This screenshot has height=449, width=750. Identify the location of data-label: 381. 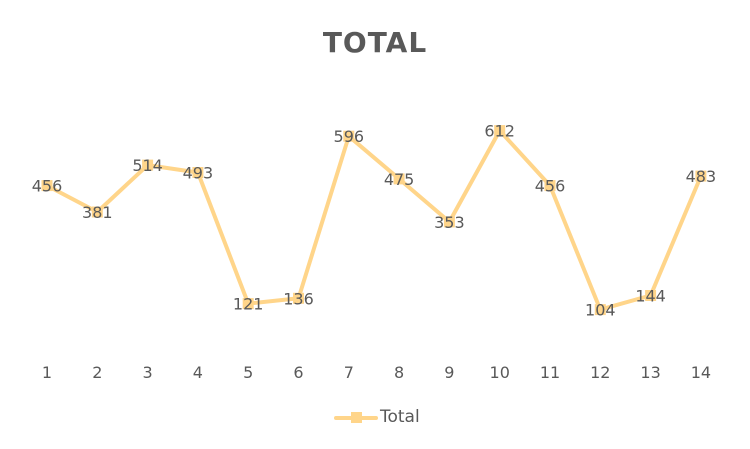
(97, 212).